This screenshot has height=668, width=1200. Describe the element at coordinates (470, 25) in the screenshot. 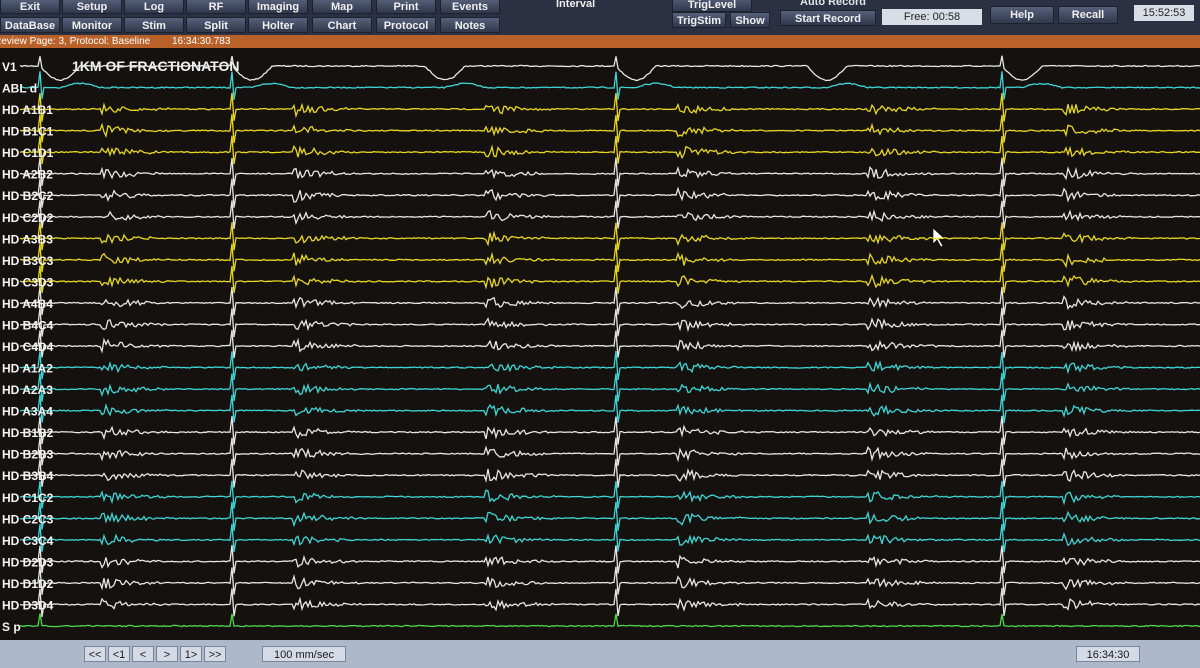

I see `toolbar-button: Notes` at that location.